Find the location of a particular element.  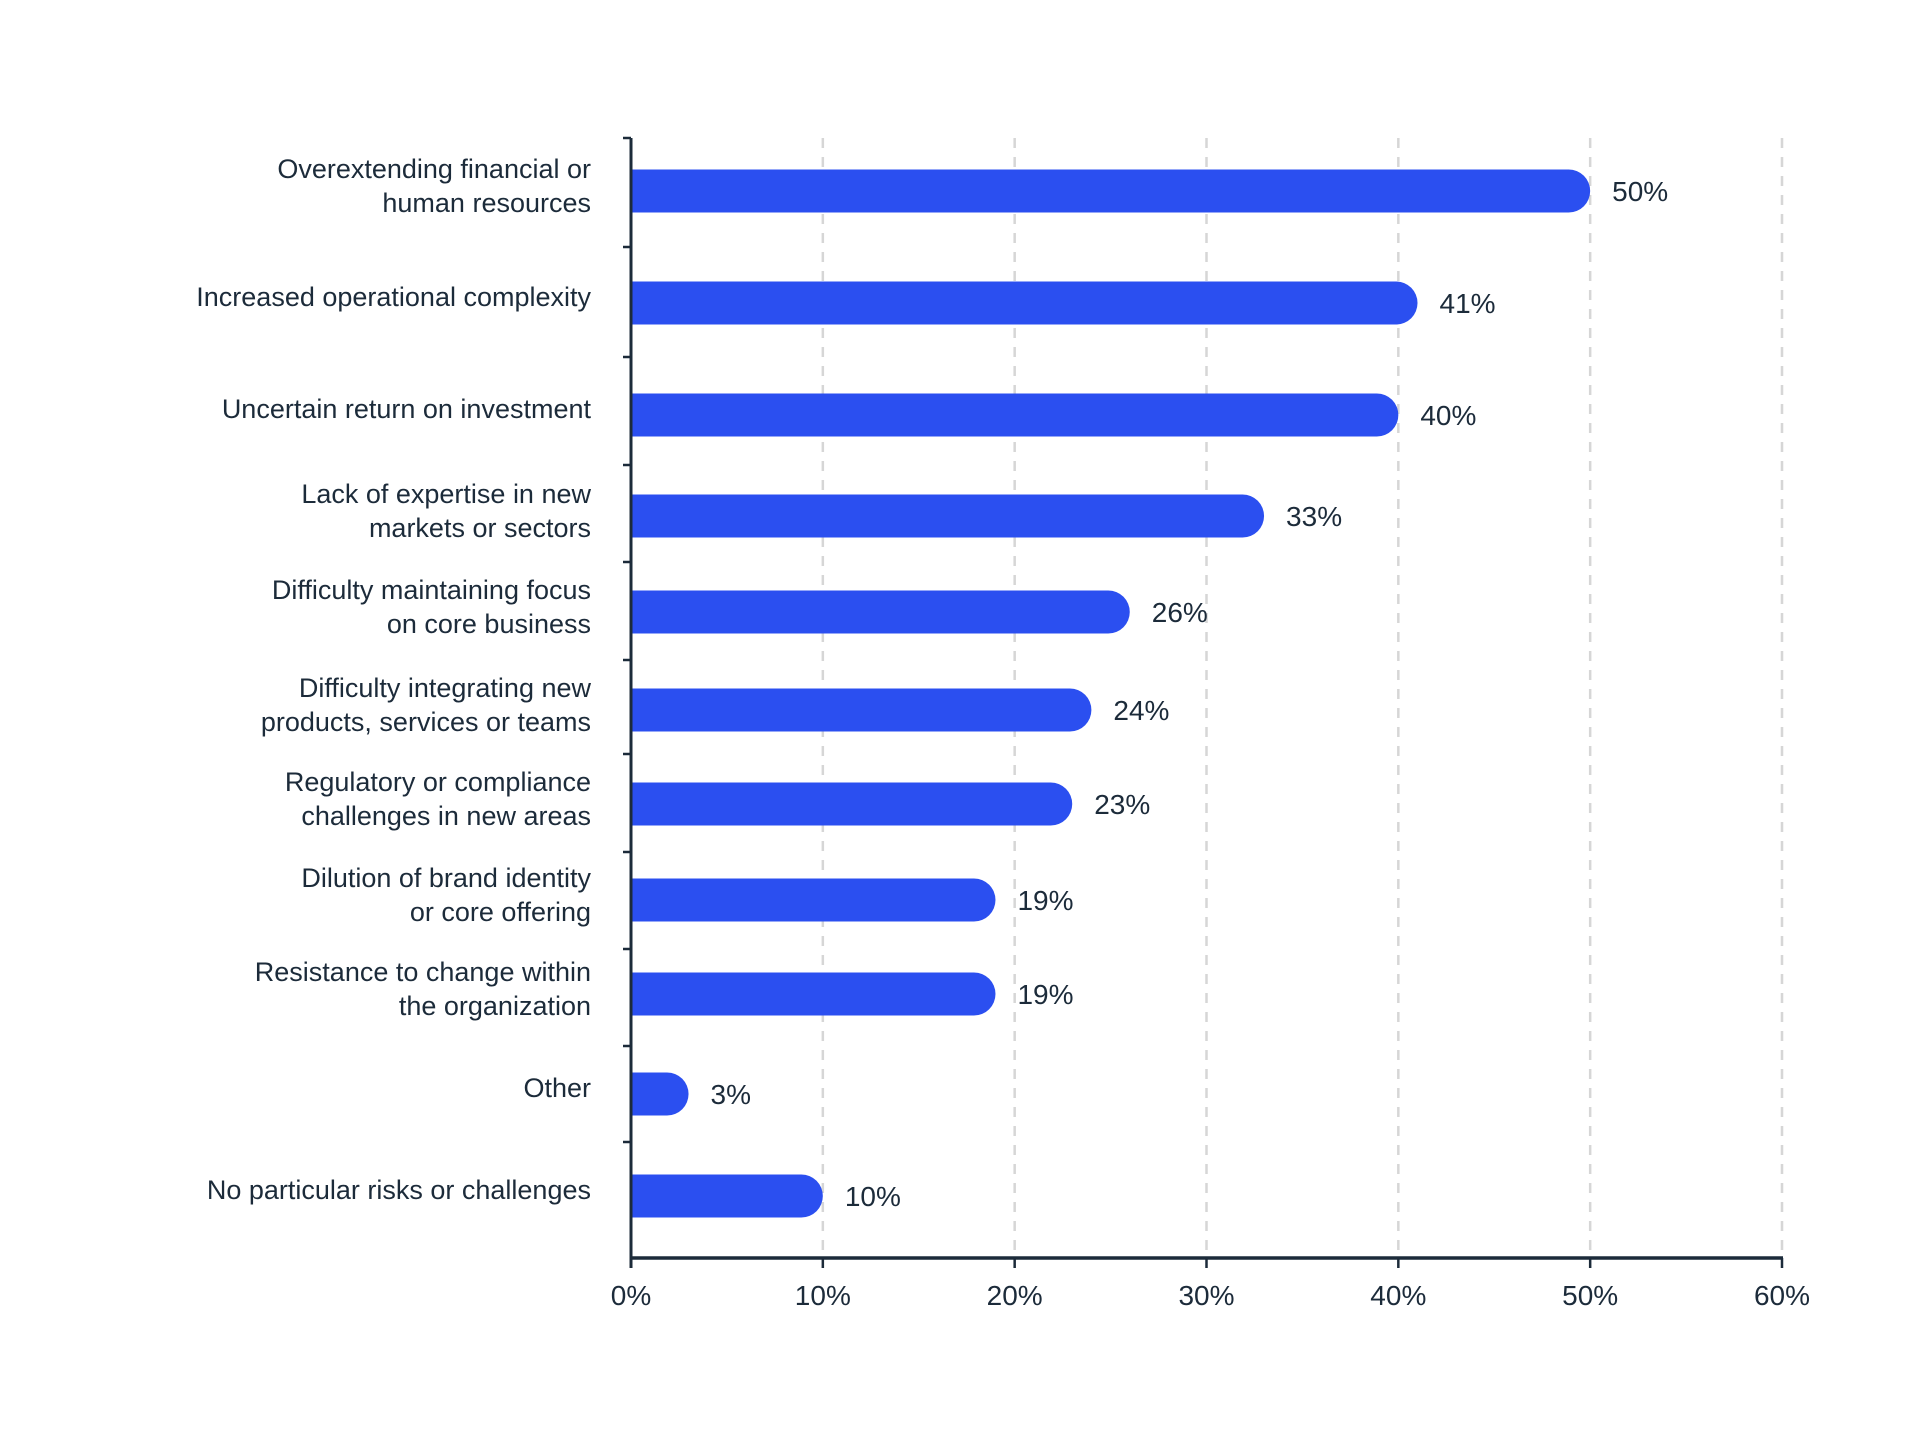

category-label: markets or sectors is located at coordinates (480, 528).